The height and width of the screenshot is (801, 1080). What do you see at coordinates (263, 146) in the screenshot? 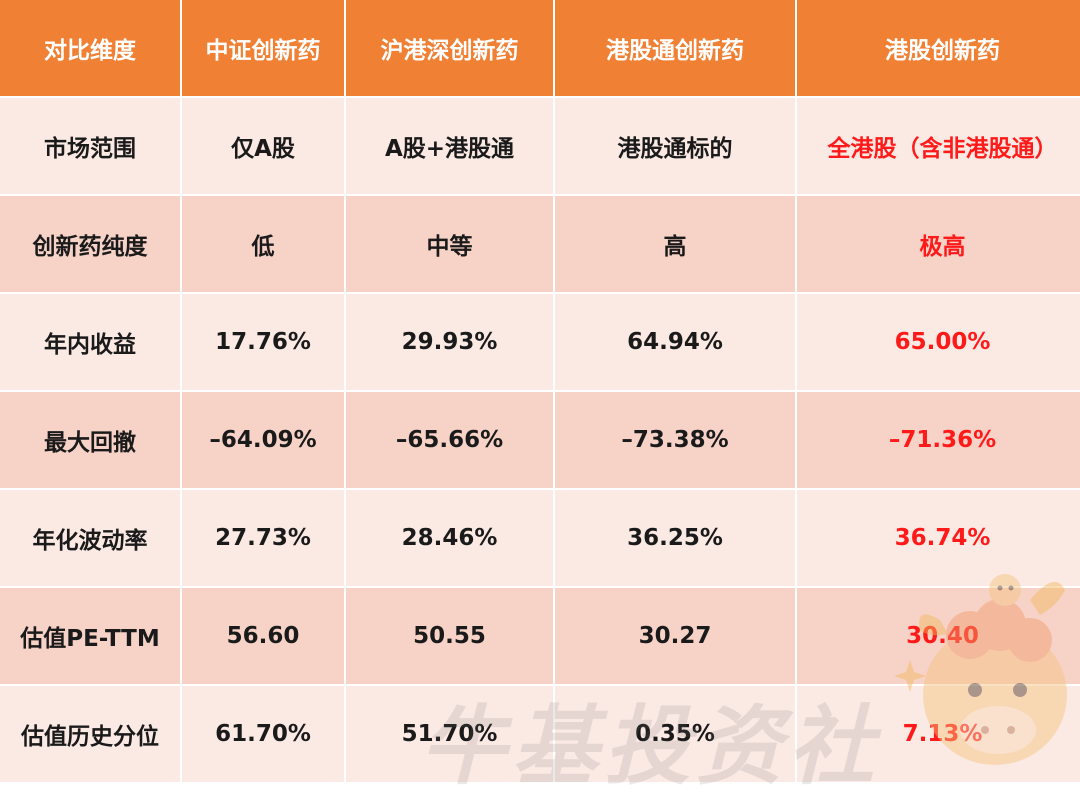
I see `table-cell: 仅A股` at bounding box center [263, 146].